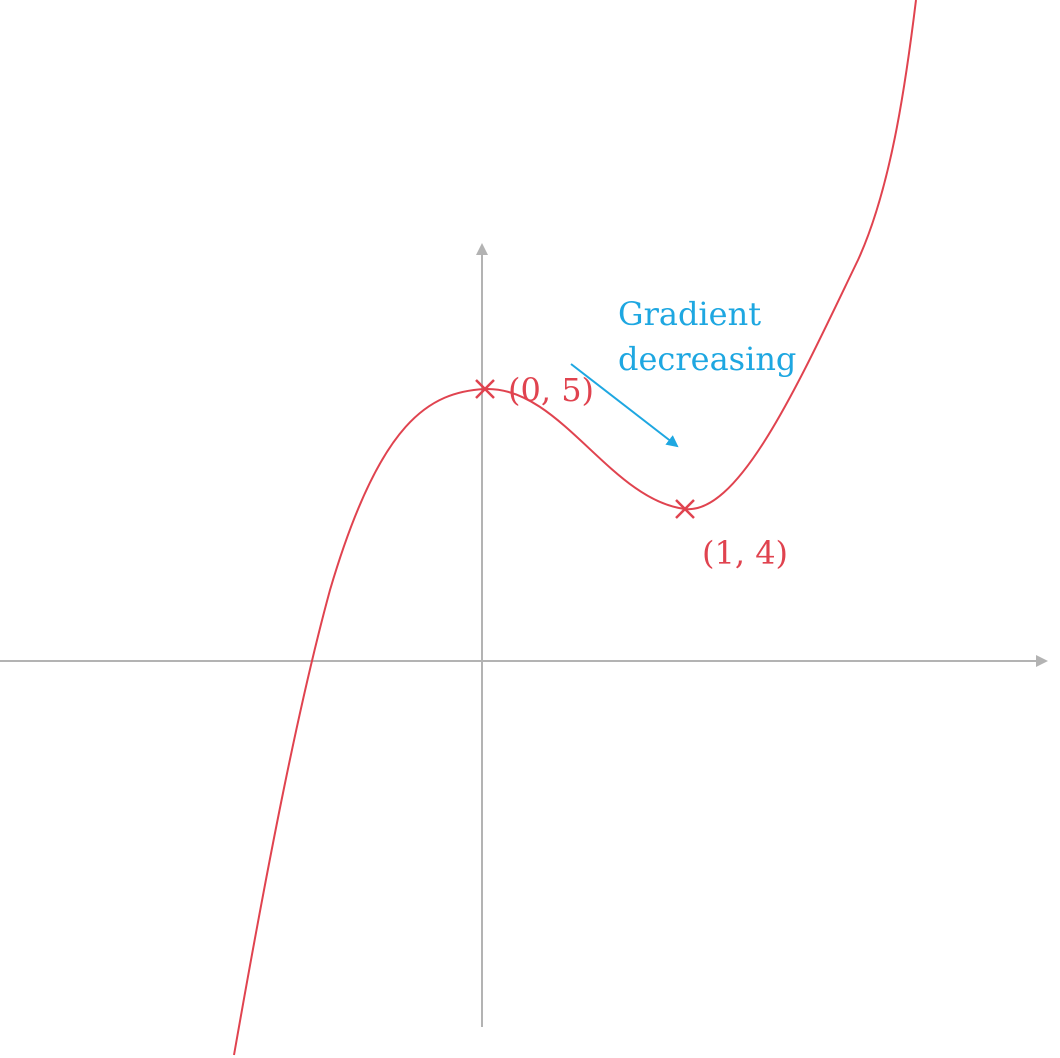 This screenshot has width=1060, height=1058. Describe the element at coordinates (624, 405) in the screenshot. I see `gradient-arrow` at that location.